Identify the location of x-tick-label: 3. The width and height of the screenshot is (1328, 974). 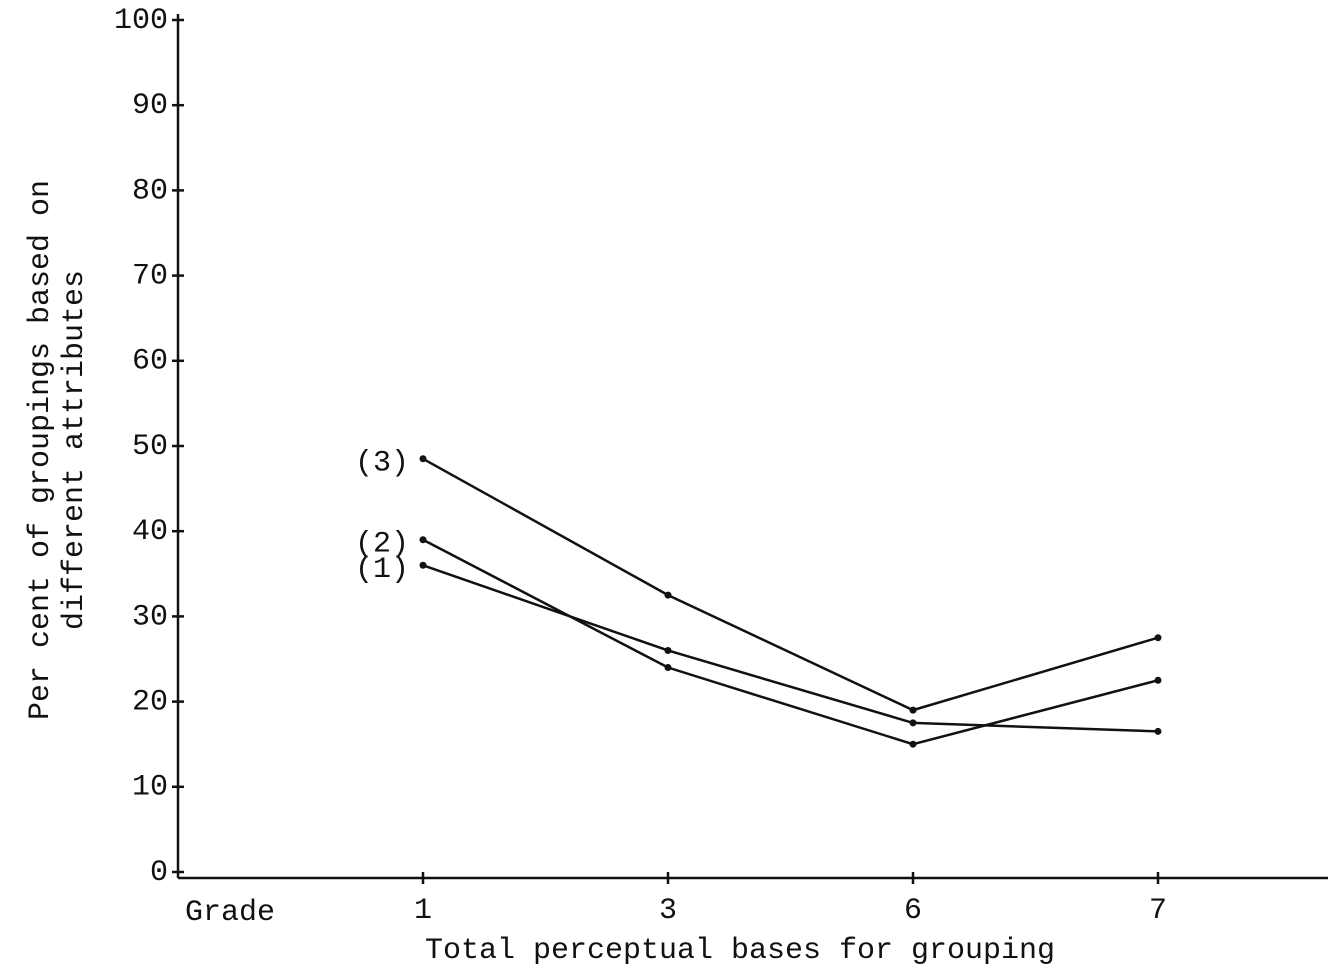
(668, 911).